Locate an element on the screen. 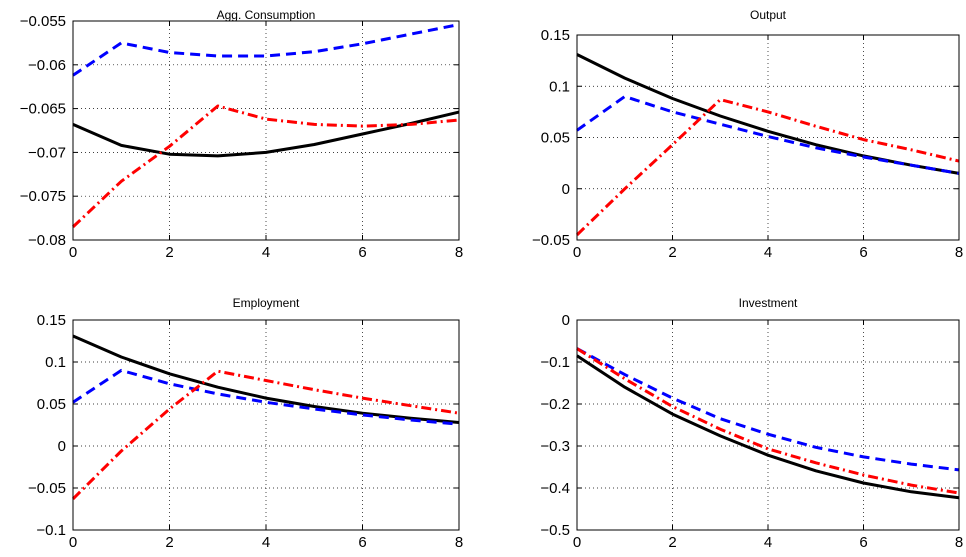  y-tick-label: −0.08 is located at coordinates (47, 240).